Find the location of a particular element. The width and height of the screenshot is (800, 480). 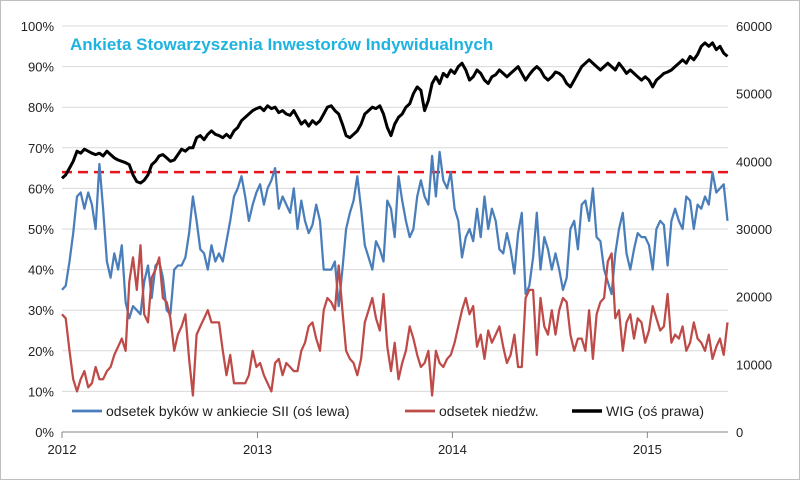

y-right-tick-label: 50000 is located at coordinates (754, 94).